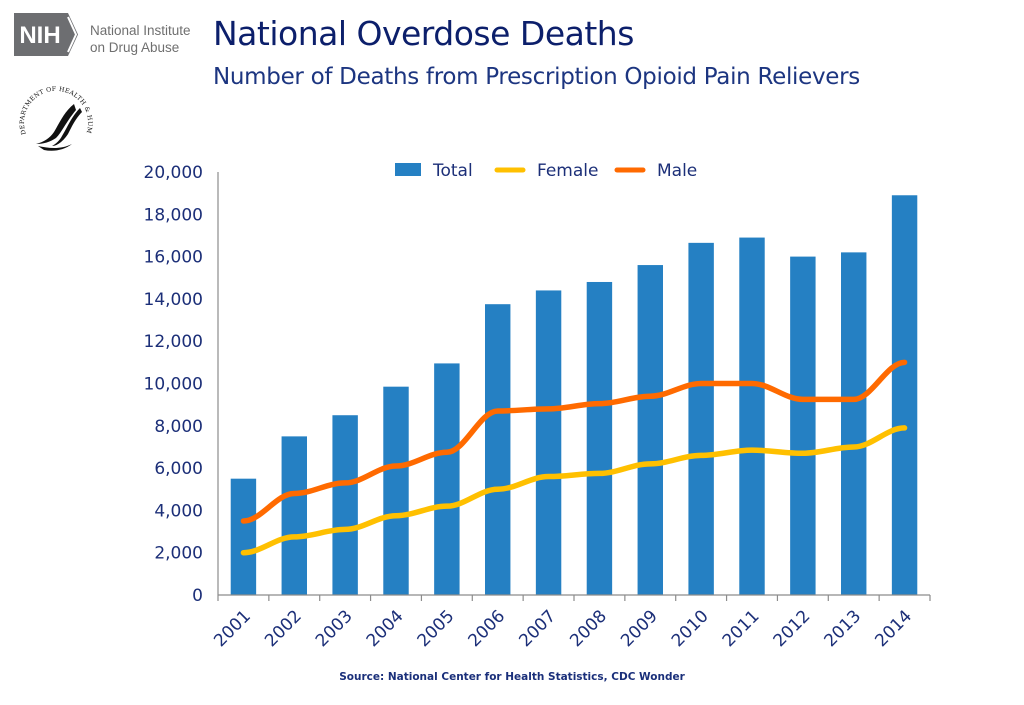 This screenshot has height=705, width=1024. What do you see at coordinates (243, 536) in the screenshot?
I see `bar-total-2001` at bounding box center [243, 536].